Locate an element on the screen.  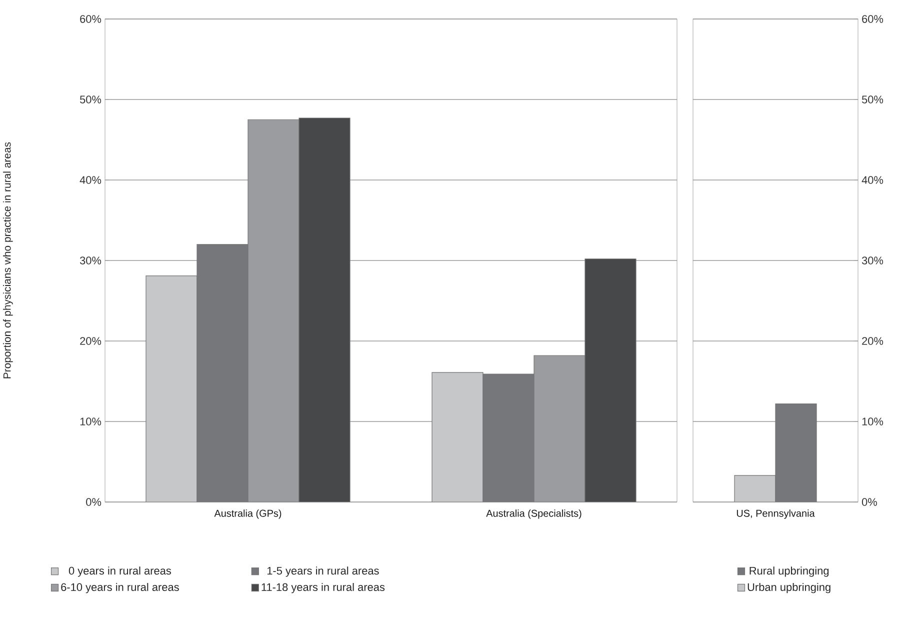
legend-label: 1-5 years in rural areas is located at coordinates (323, 571).